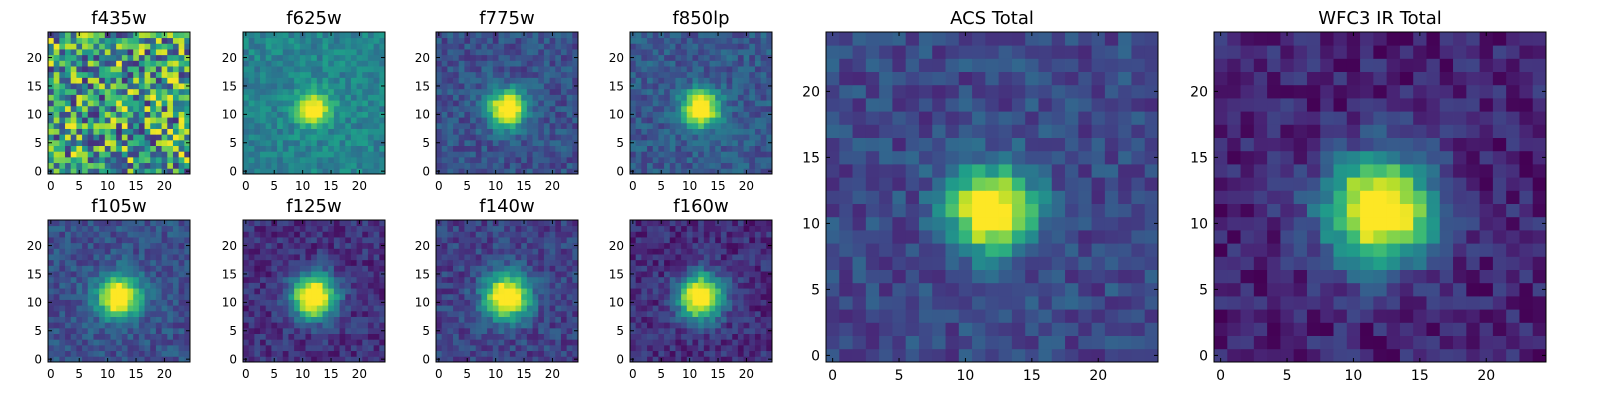 This screenshot has width=1600, height=400. What do you see at coordinates (229, 303) in the screenshot?
I see `y-tick-label: 10` at bounding box center [229, 303].